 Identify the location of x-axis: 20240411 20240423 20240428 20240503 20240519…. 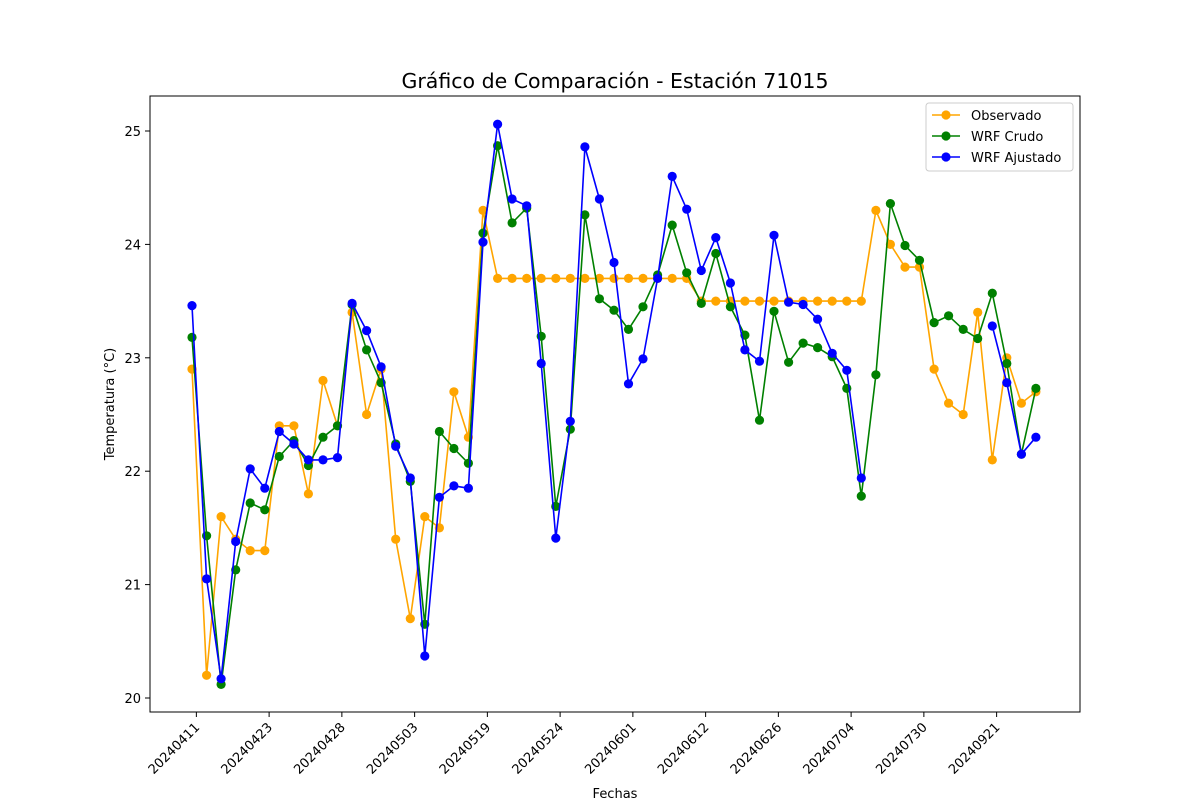
(574, 745).